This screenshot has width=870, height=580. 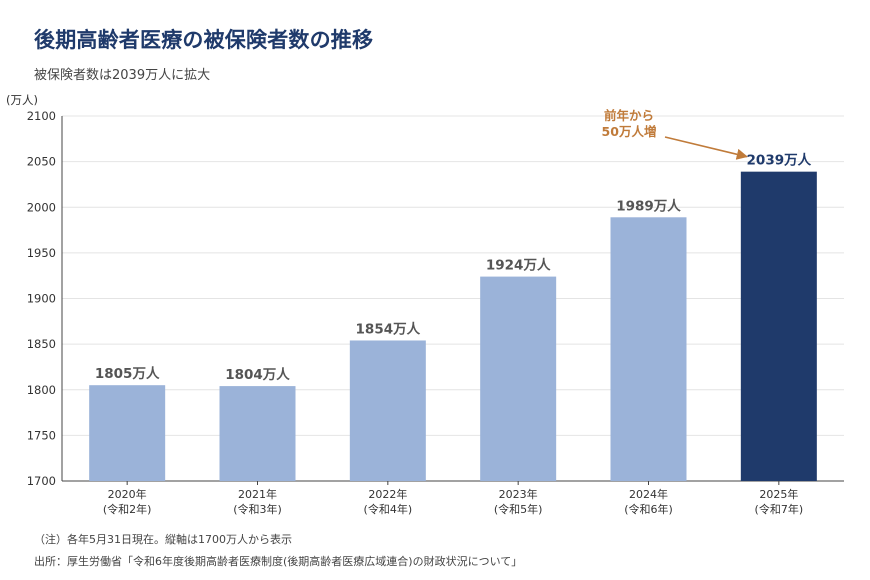 What do you see at coordinates (41, 344) in the screenshot?
I see `y-tick-label: 1850` at bounding box center [41, 344].